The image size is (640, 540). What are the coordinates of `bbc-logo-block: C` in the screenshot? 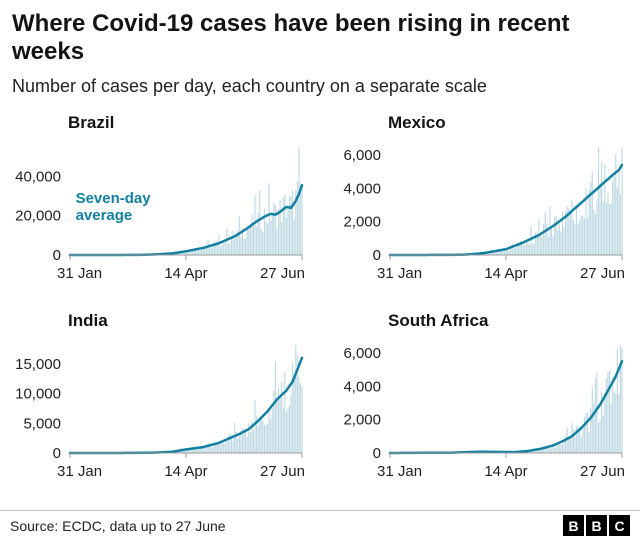 It's located at (619, 525).